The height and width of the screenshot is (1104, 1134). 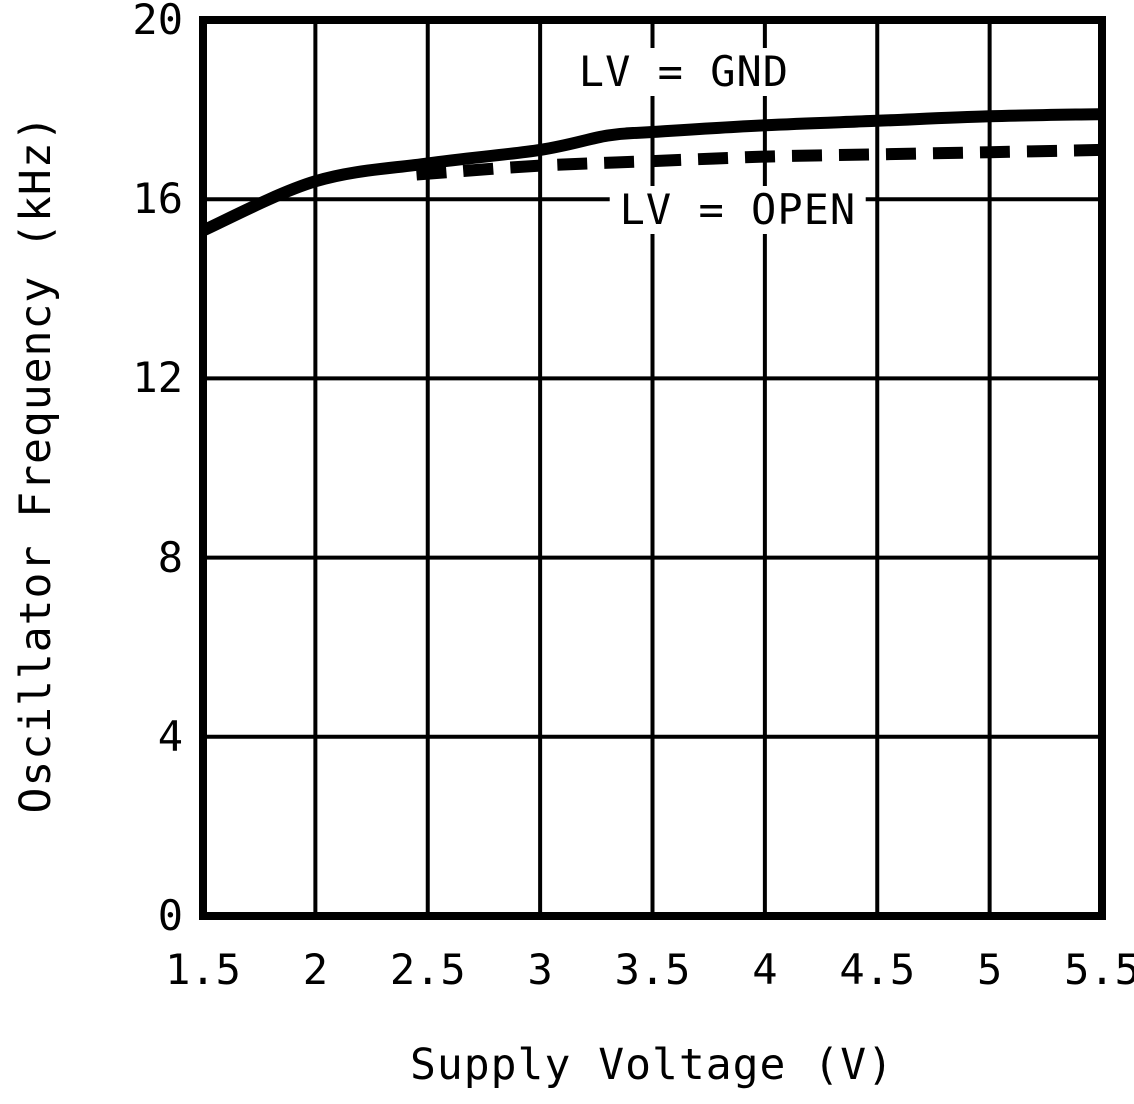 I want to click on x-tick-label: 4, so click(x=765, y=969).